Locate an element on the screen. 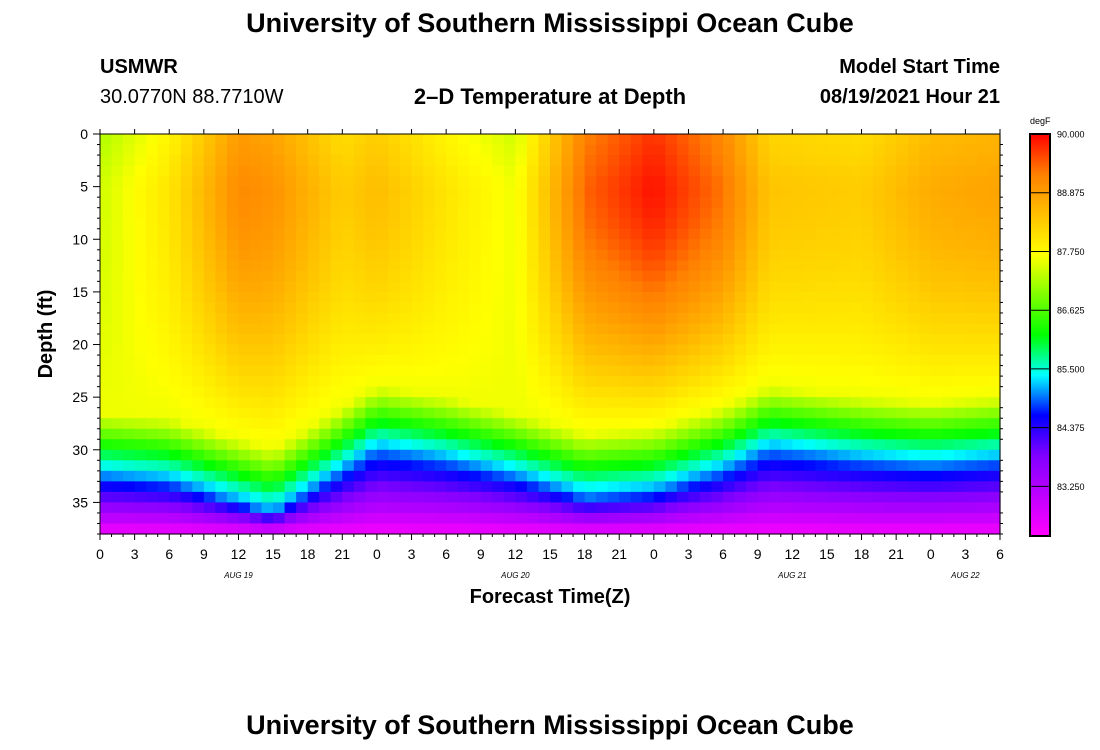  x-axis-title: Forecast Time(Z) is located at coordinates (550, 597).